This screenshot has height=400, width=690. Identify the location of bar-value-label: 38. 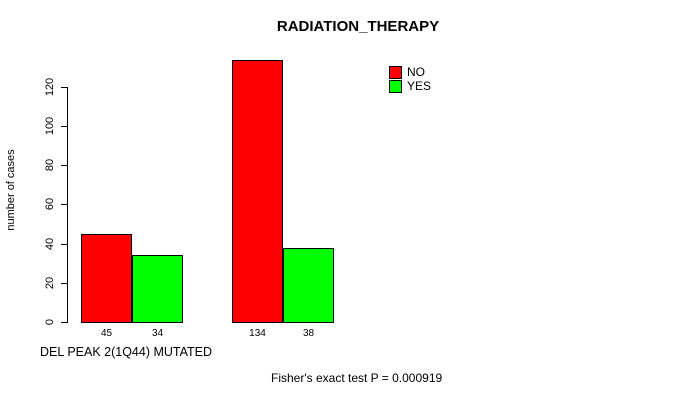
(308, 333).